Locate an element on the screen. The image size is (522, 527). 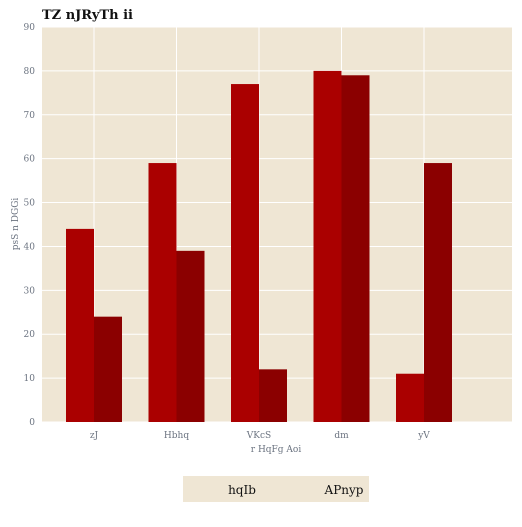
bar-1-vkcs is located at coordinates (245, 253).